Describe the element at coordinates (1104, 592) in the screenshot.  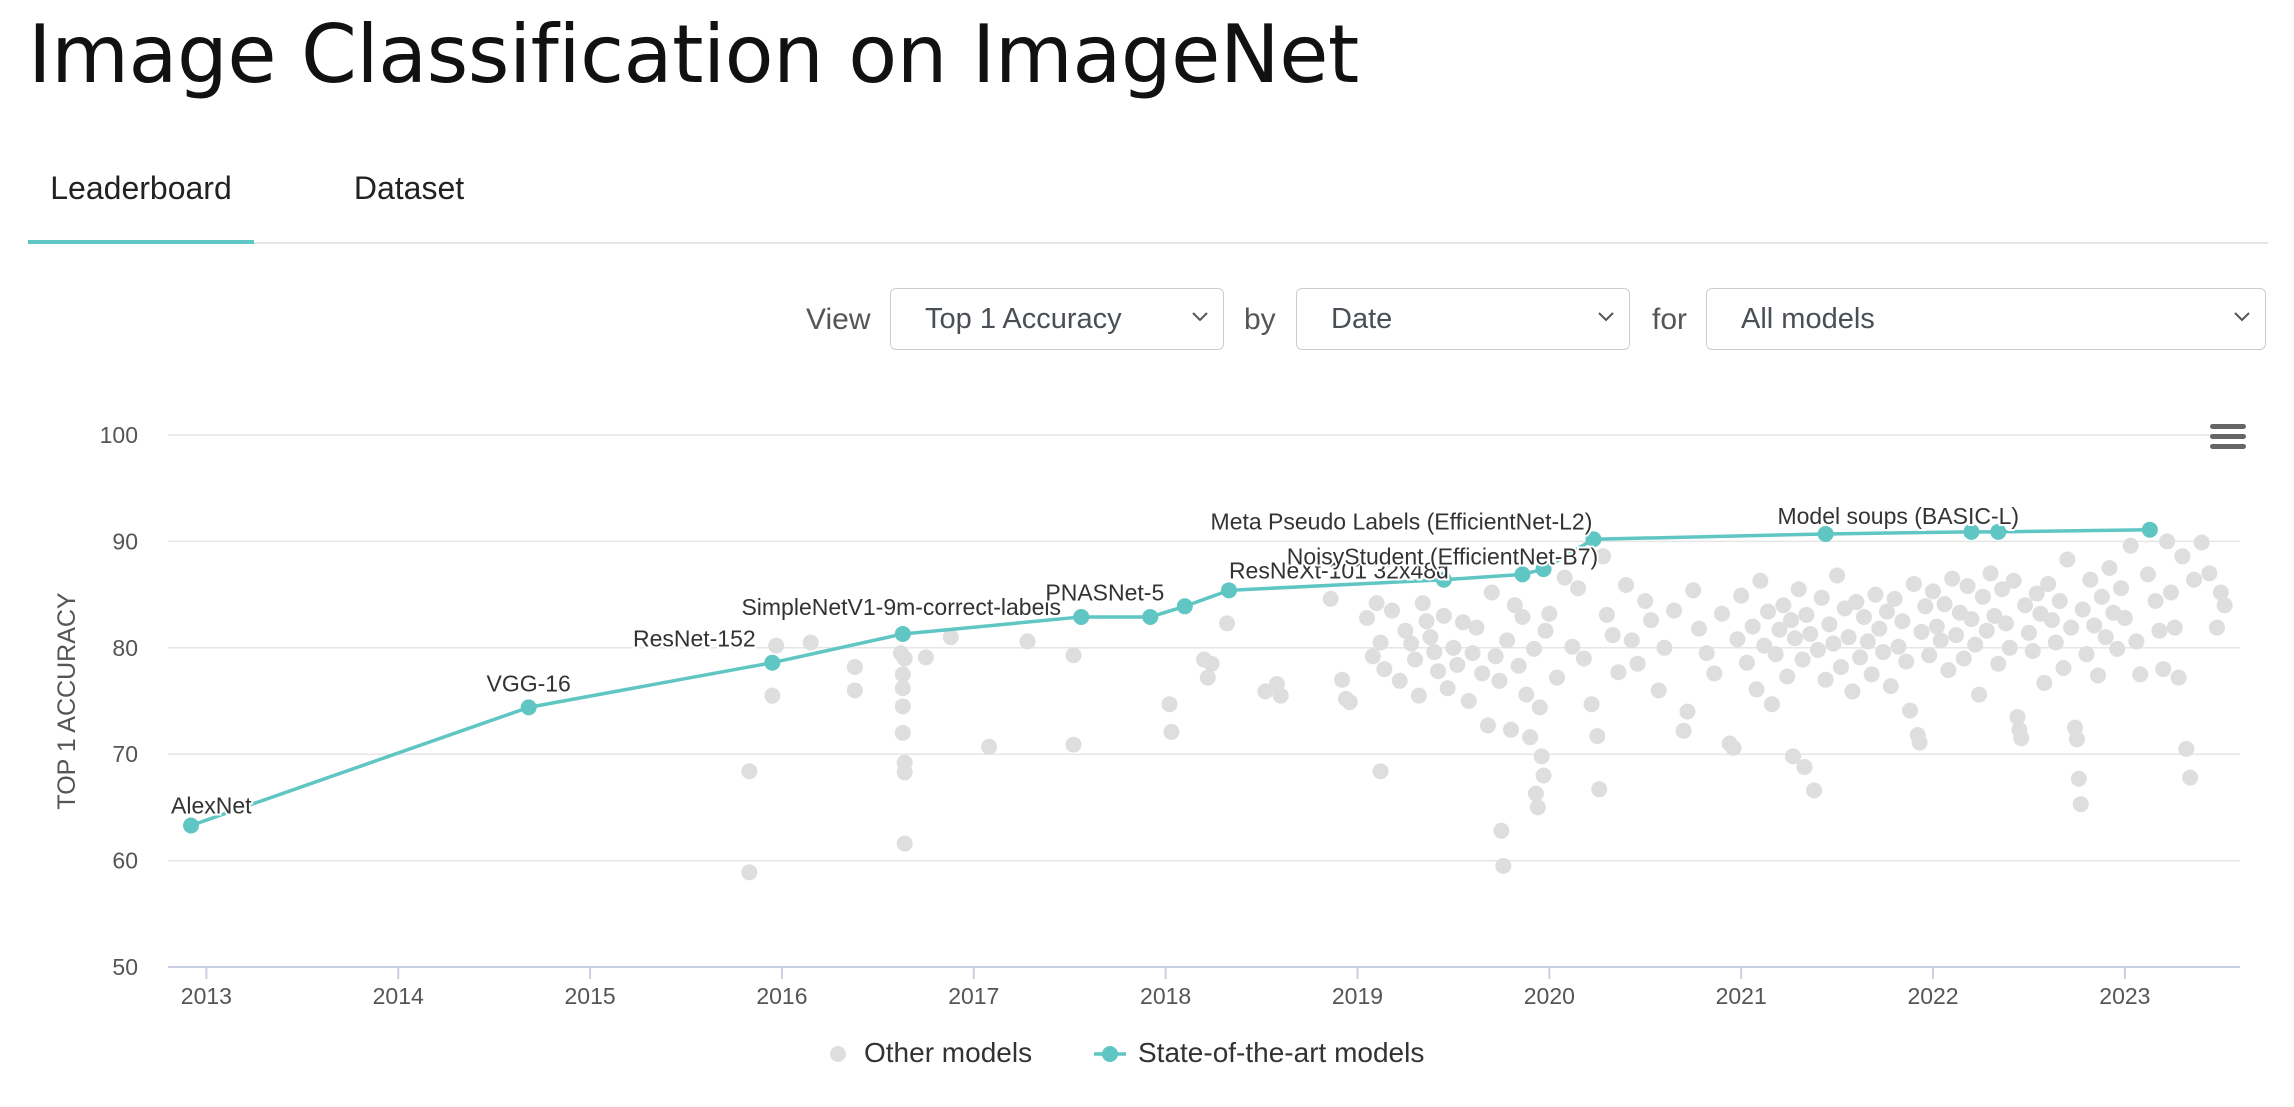
I see `sota-model-label: PNASNet-5` at that location.